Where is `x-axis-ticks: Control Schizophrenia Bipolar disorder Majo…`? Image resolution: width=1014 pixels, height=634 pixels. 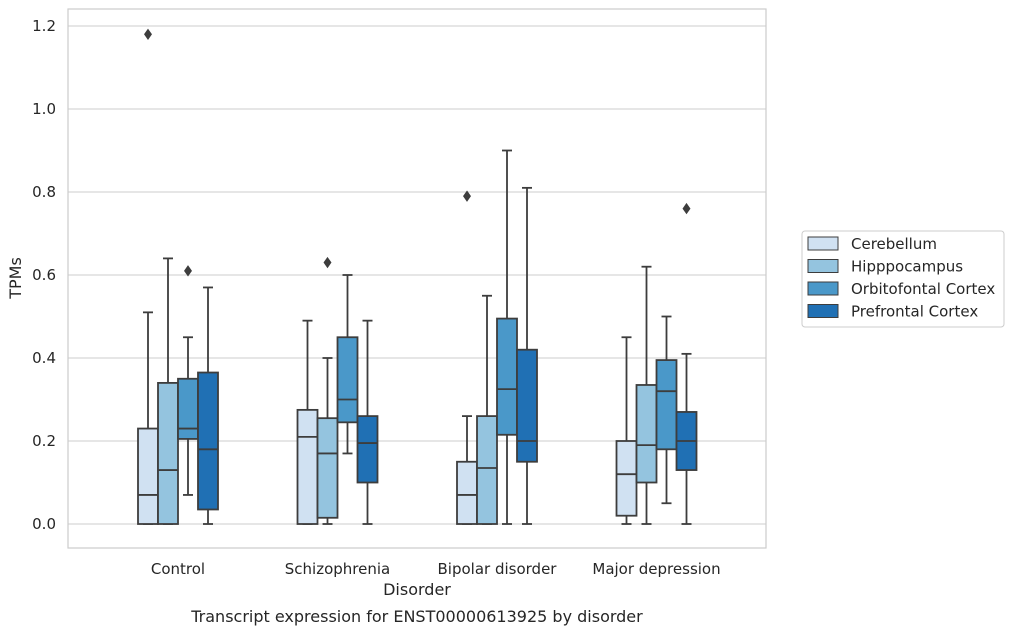 x-axis-ticks: Control Schizophrenia Bipolar disorder Majo… is located at coordinates (436, 569).